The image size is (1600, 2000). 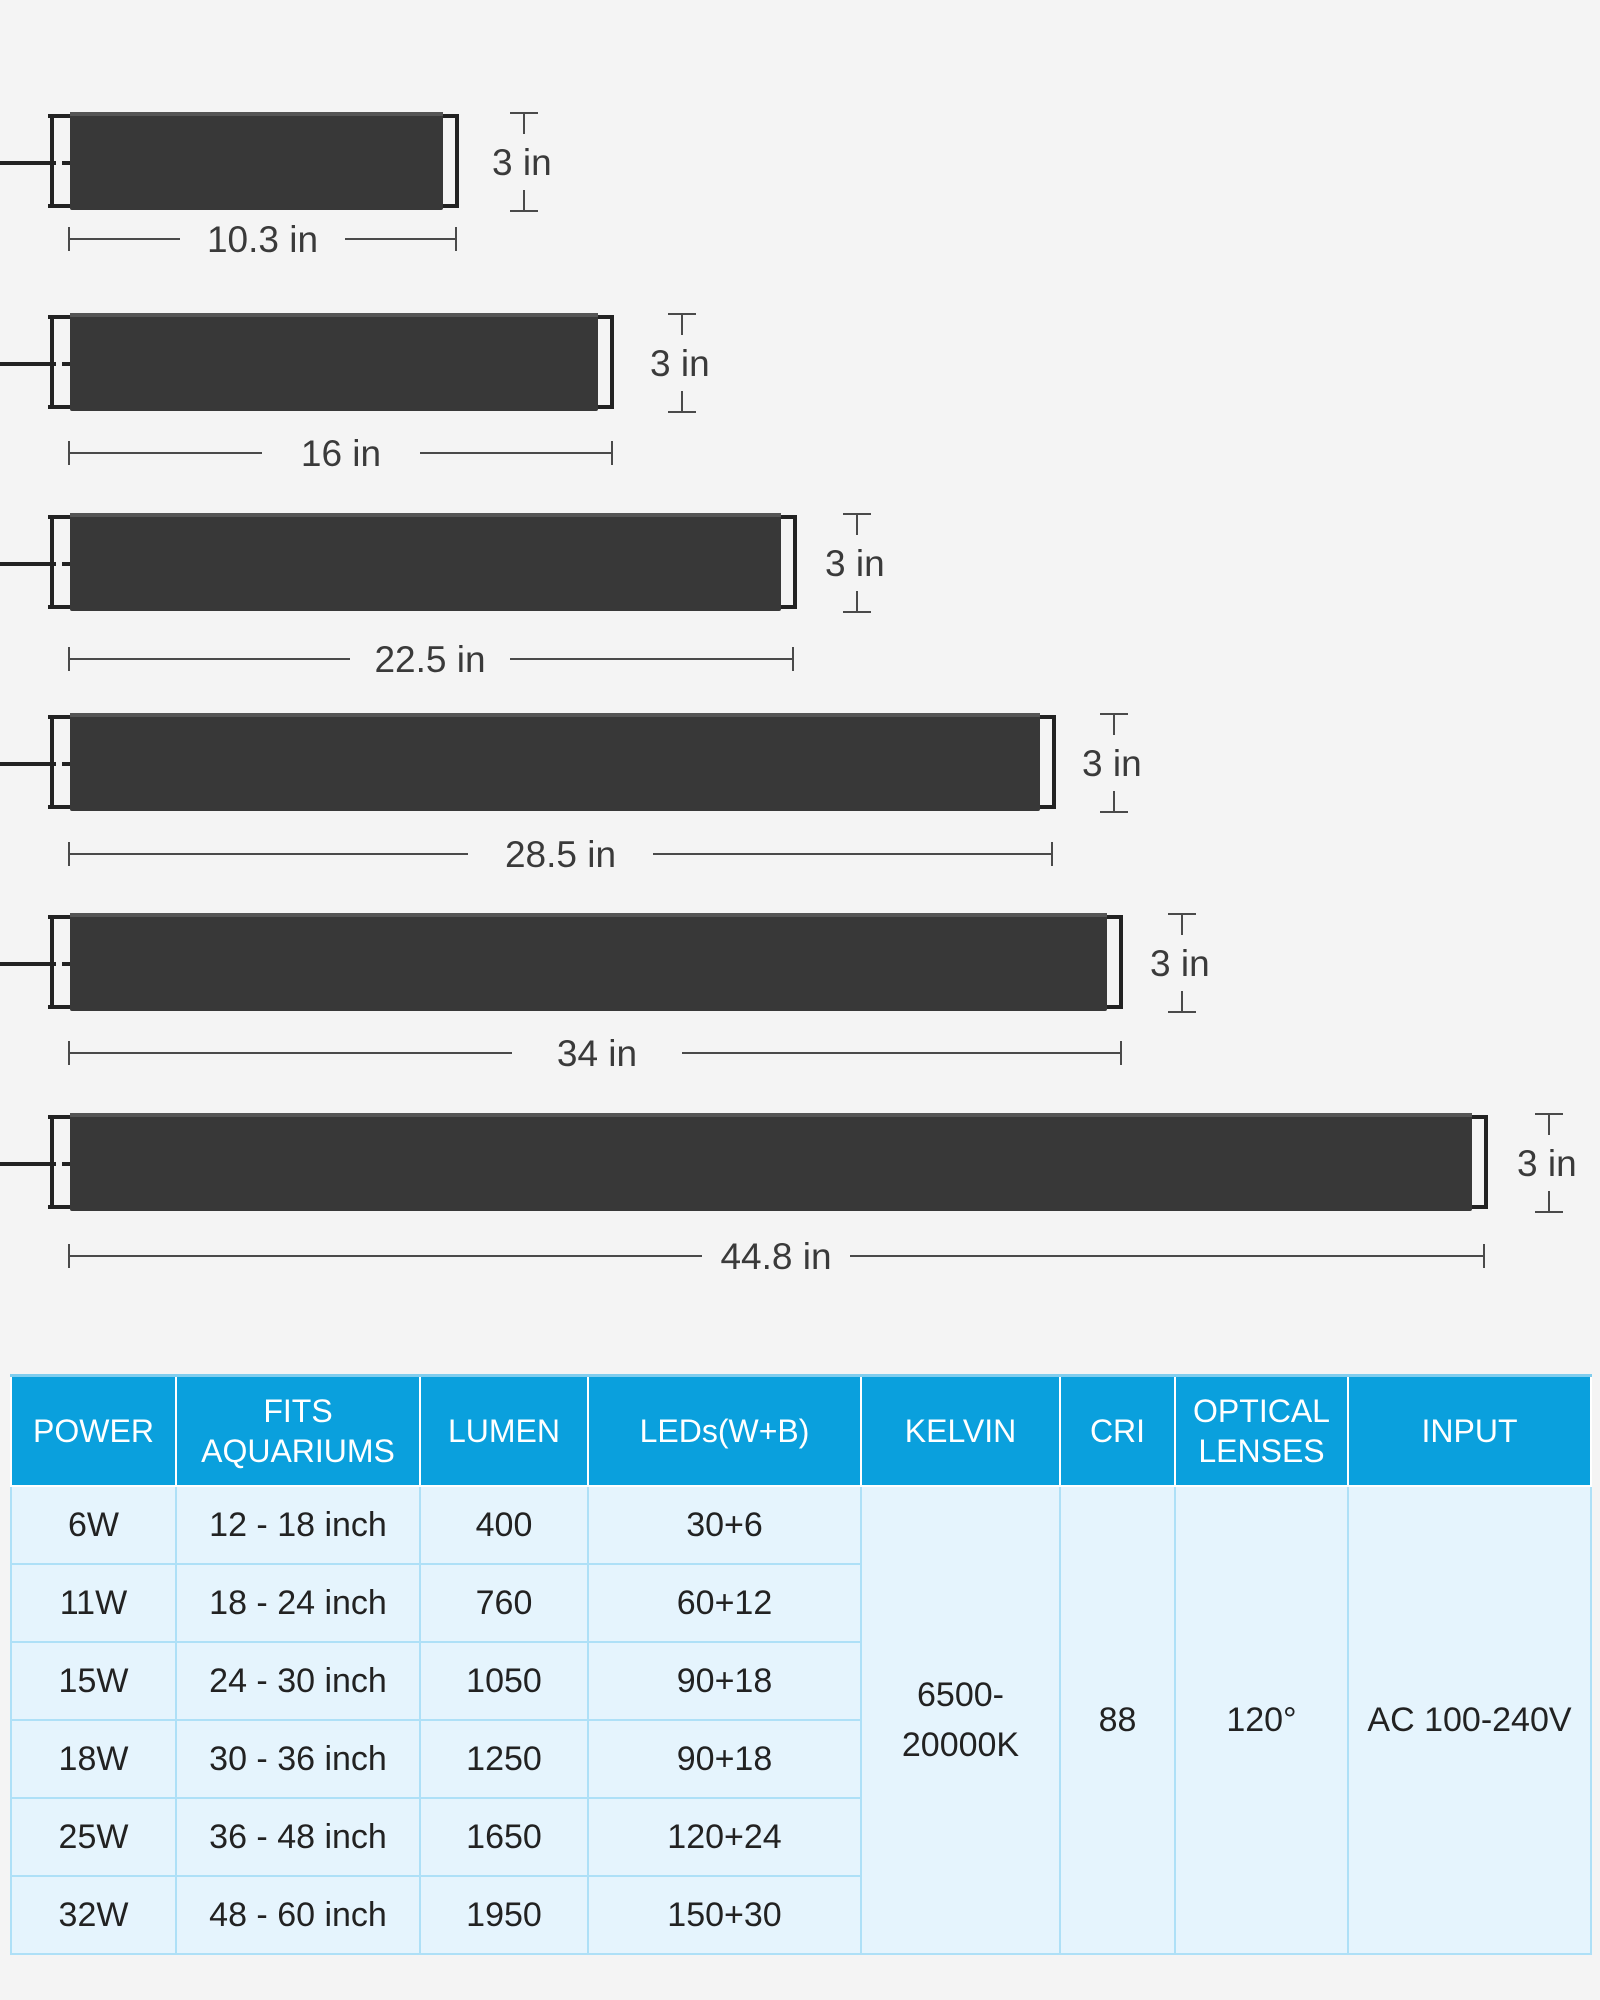 I want to click on cell-fits: 18 - 24 inch, so click(x=298, y=1603).